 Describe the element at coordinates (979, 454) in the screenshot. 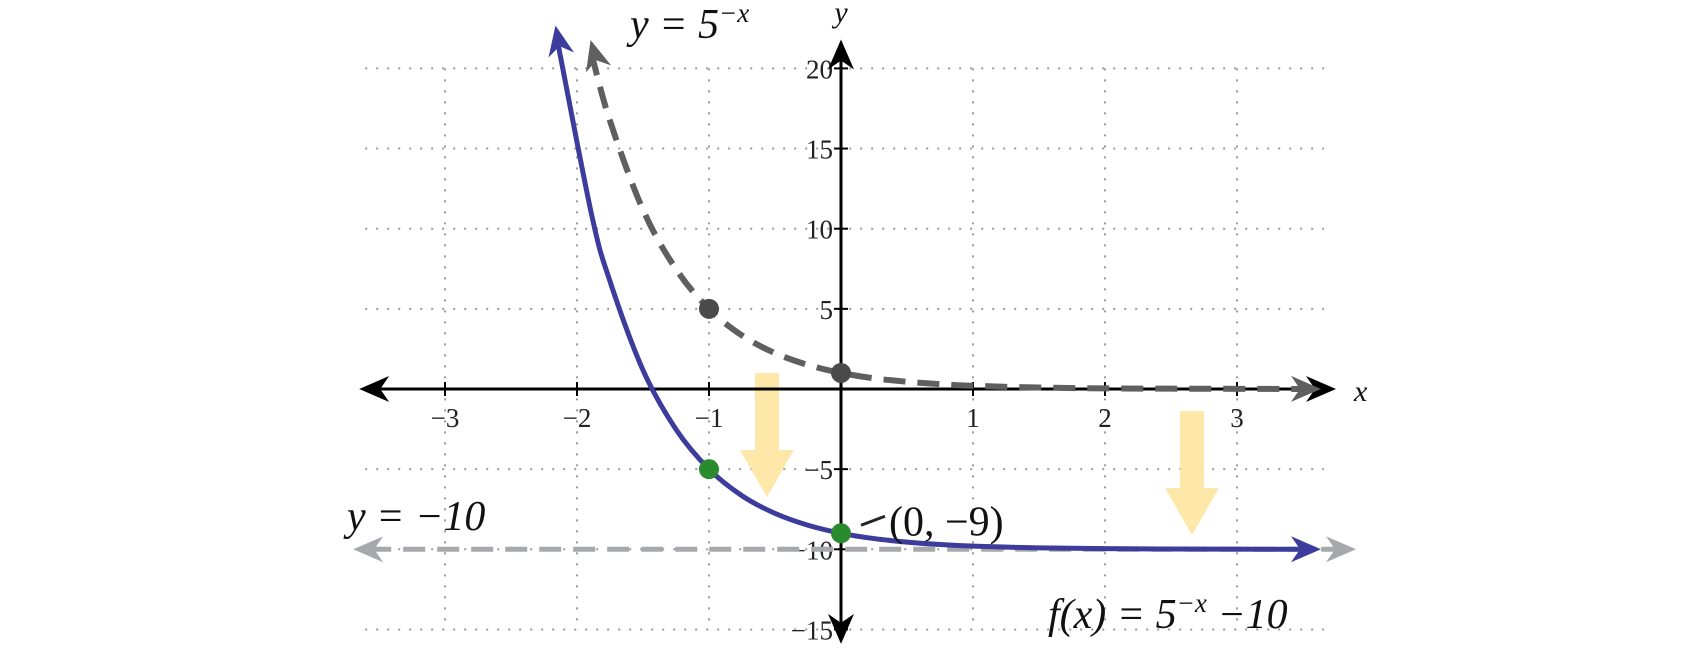

I see `shift-arrows` at that location.